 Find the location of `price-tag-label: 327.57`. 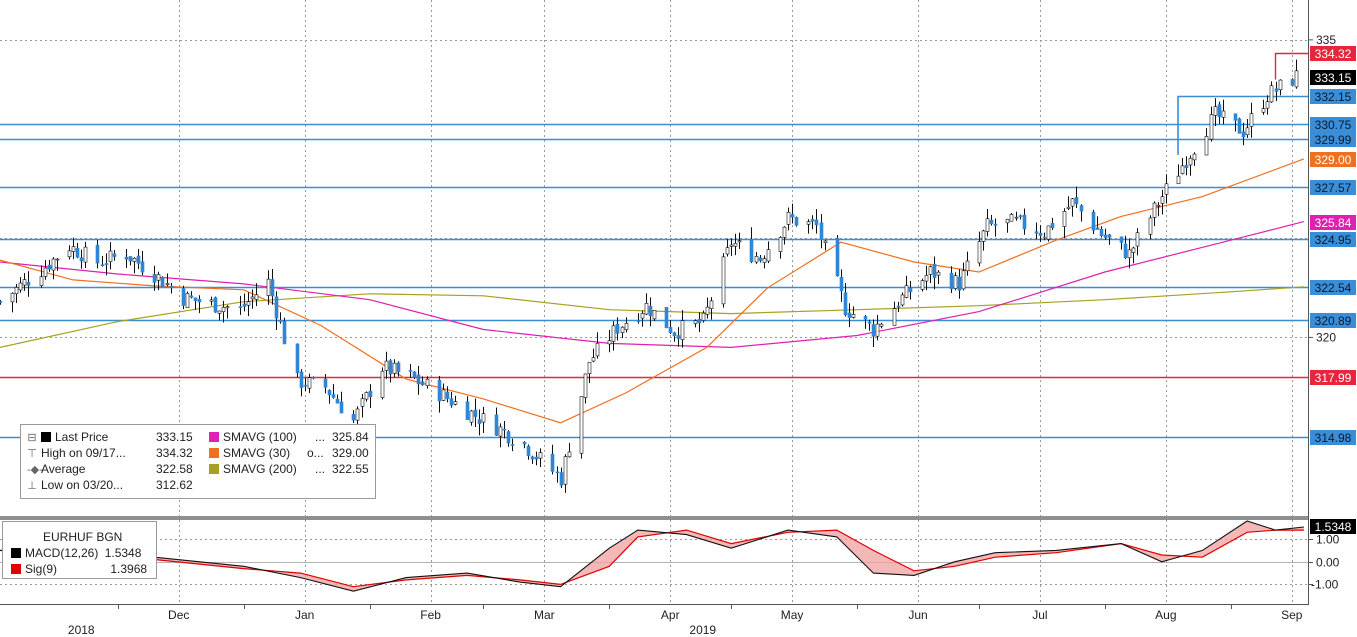

price-tag-label: 327.57 is located at coordinates (1333, 188).